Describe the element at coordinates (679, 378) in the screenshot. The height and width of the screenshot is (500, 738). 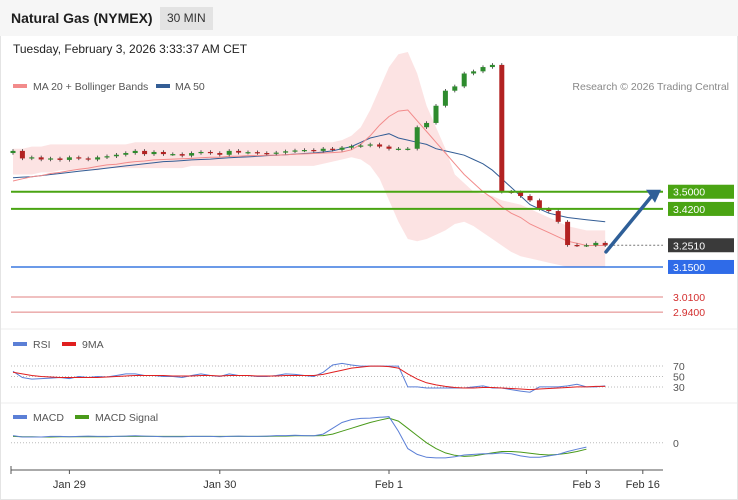
I see `rsi-tick-label: 50` at that location.